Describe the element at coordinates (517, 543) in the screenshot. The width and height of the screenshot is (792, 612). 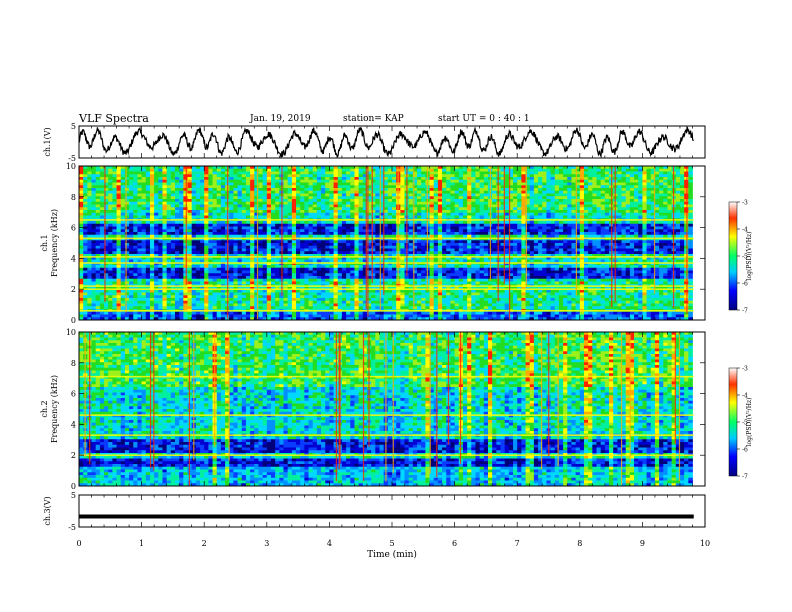
I see `x-tick-label: 7` at that location.